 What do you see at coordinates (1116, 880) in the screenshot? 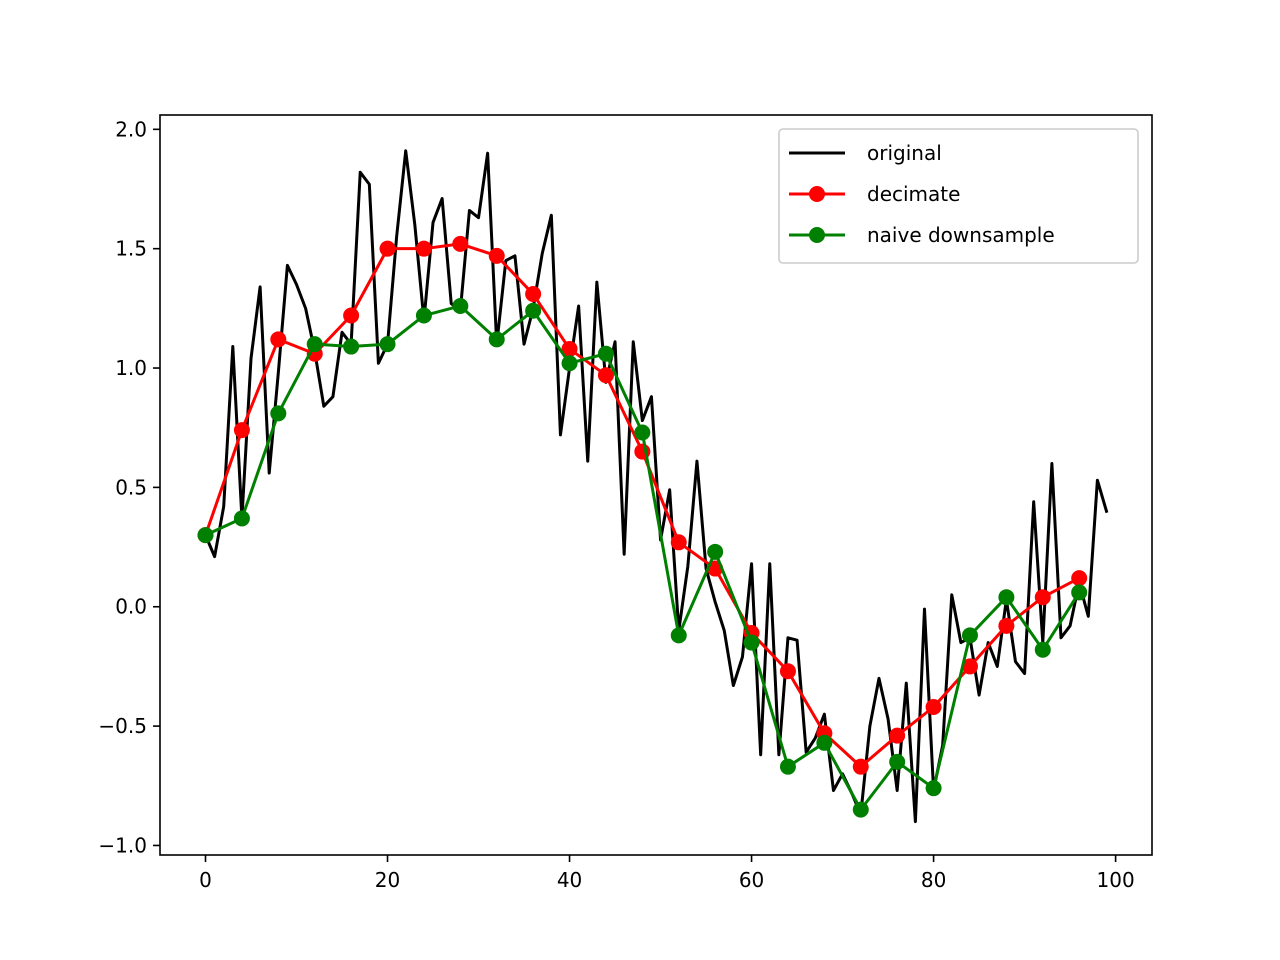
I see `x-tick-label: 100` at bounding box center [1116, 880].